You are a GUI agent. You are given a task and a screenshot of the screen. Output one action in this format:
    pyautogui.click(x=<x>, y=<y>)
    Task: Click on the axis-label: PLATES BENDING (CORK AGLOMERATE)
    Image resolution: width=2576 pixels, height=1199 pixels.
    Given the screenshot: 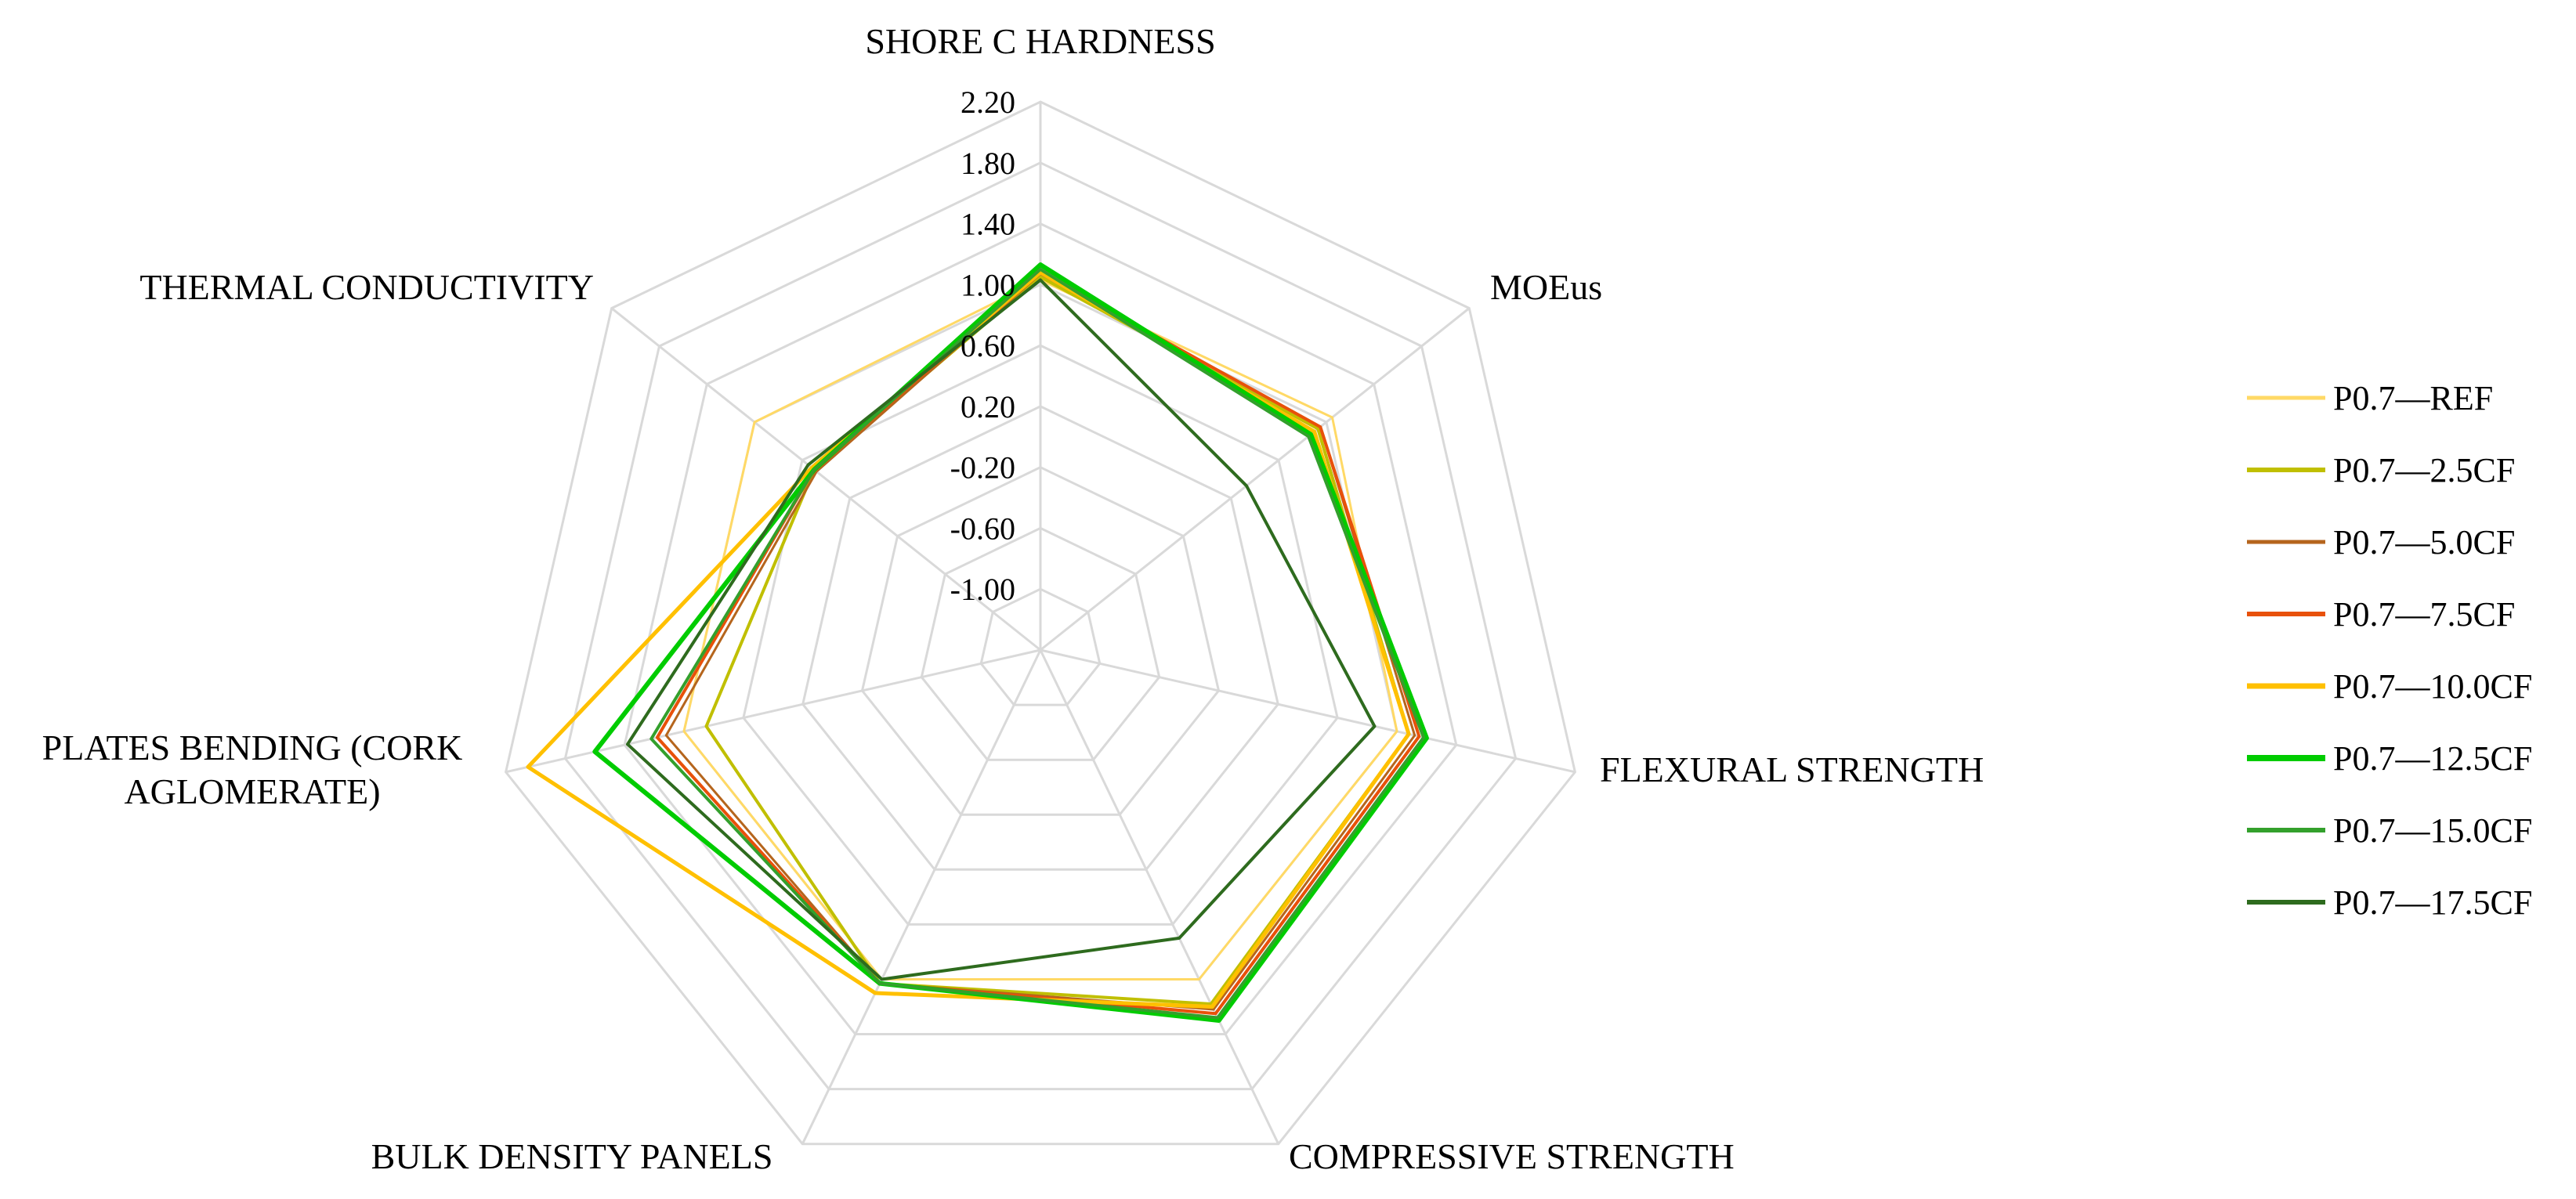 What is the action you would take?
    pyautogui.click(x=253, y=769)
    